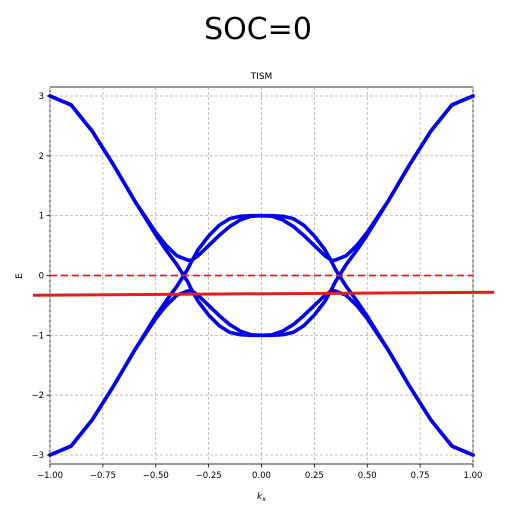  I want to click on chart-title: TISM, so click(261, 77).